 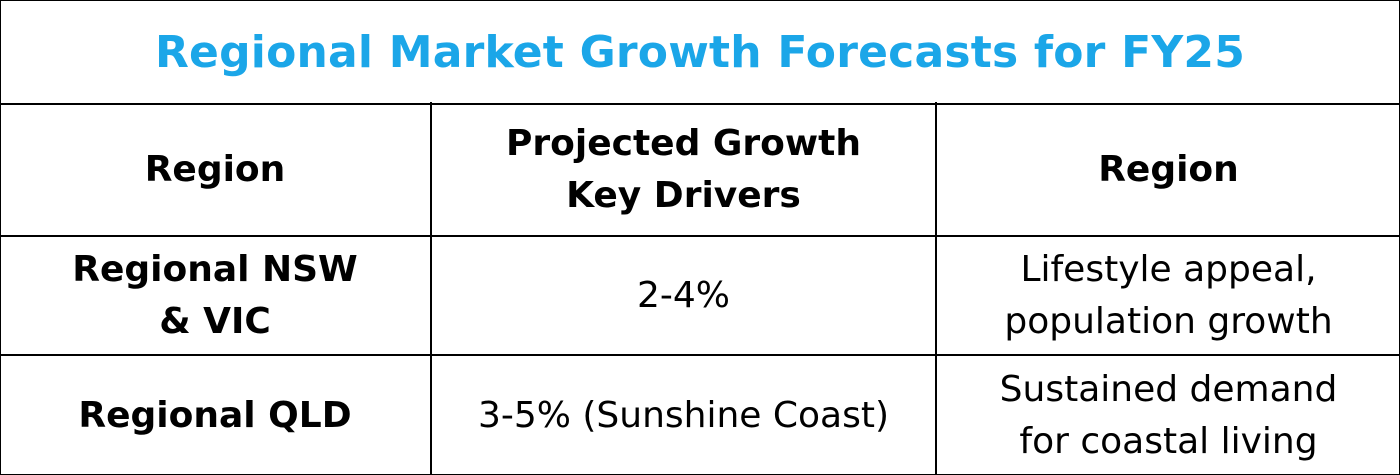 I want to click on row-1-region-line-1: Regional NSW, so click(x=215, y=270).